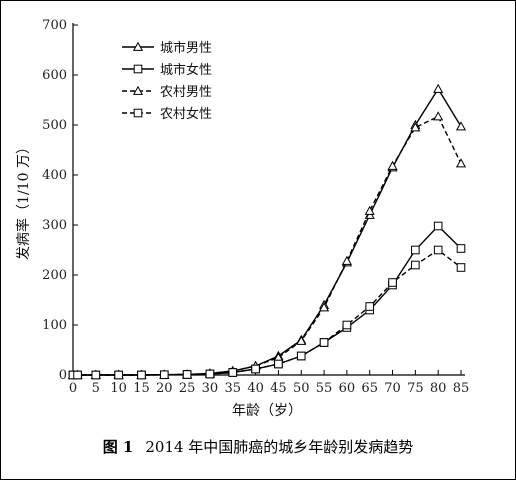 This screenshot has height=480, width=516. What do you see at coordinates (164, 388) in the screenshot?
I see `x-tick-label: 20` at bounding box center [164, 388].